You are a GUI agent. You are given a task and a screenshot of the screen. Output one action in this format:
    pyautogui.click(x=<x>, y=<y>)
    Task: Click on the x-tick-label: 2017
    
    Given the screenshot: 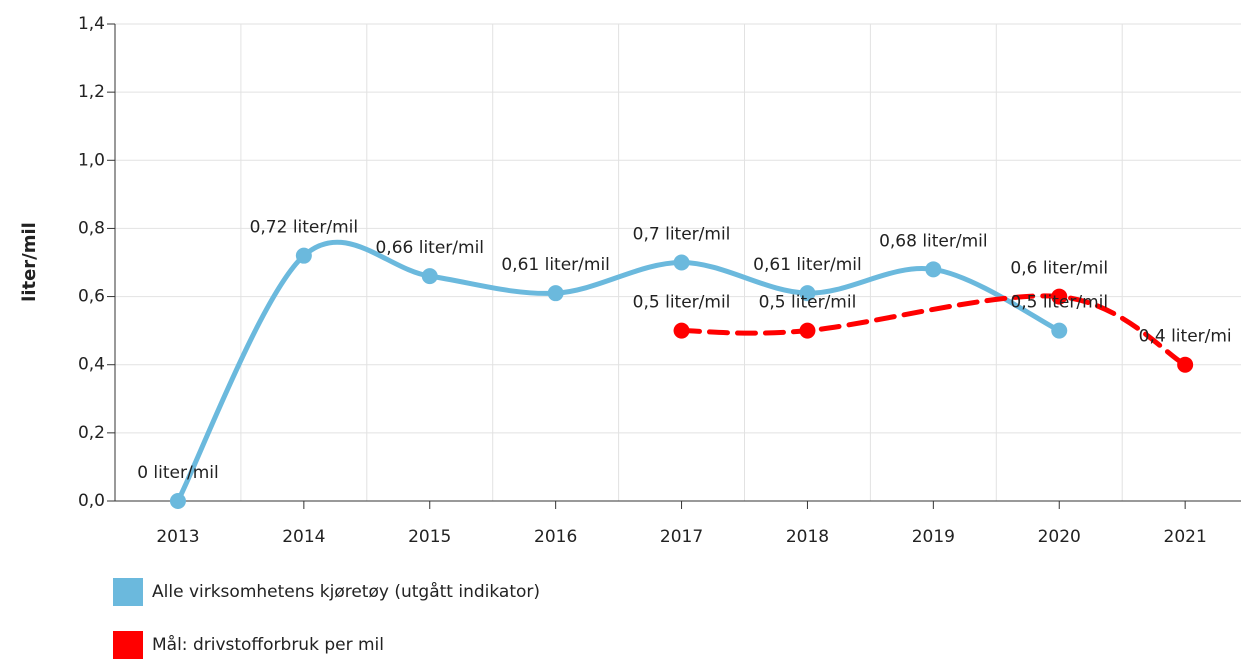 What is the action you would take?
    pyautogui.click(x=681, y=537)
    